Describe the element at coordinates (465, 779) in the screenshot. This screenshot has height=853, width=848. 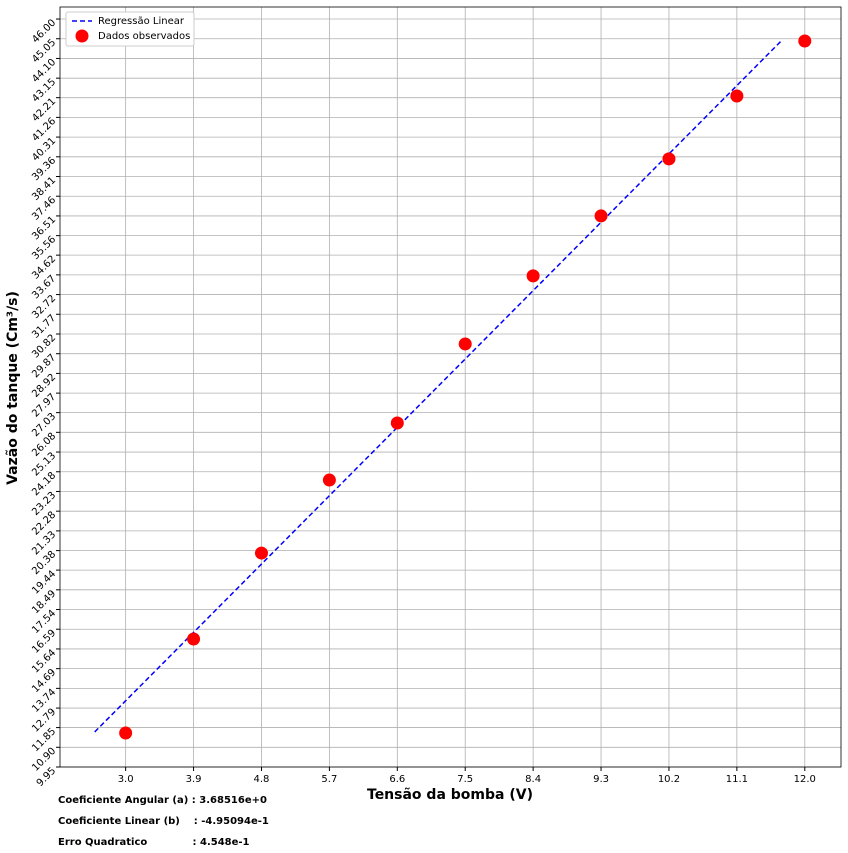
I see `x-tick-label: 7.5` at that location.